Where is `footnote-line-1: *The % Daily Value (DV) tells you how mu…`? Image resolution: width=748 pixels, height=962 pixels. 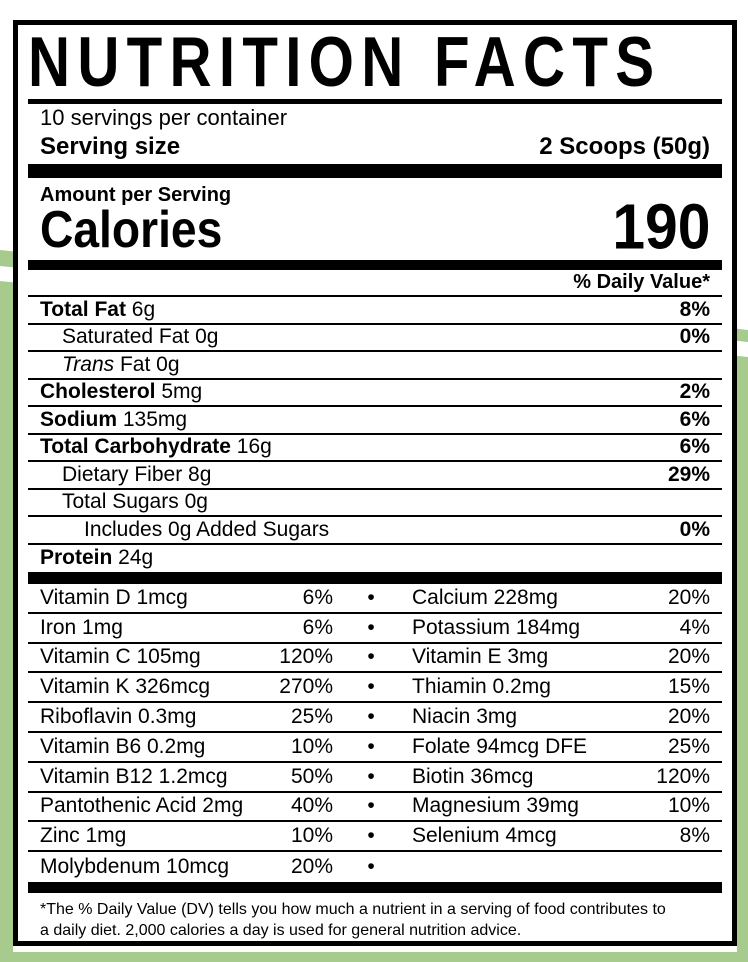
footnote-line-1: *The % Daily Value (DV) tells you how mu… is located at coordinates (353, 909).